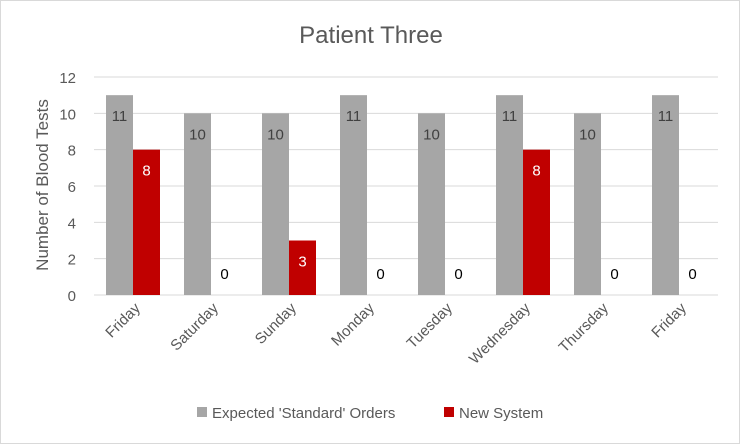 This screenshot has width=740, height=445. I want to click on data-label: 3, so click(302, 262).